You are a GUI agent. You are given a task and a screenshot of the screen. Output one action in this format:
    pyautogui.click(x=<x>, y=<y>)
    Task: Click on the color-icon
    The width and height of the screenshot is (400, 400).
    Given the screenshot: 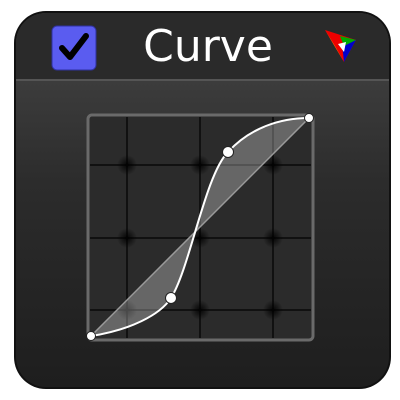 What is the action you would take?
    pyautogui.click(x=340, y=46)
    